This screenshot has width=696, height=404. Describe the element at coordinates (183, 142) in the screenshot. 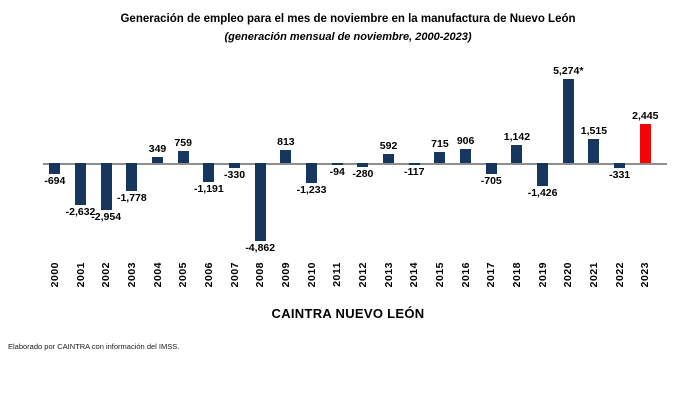

I see `value-label-2005: 759` at that location.